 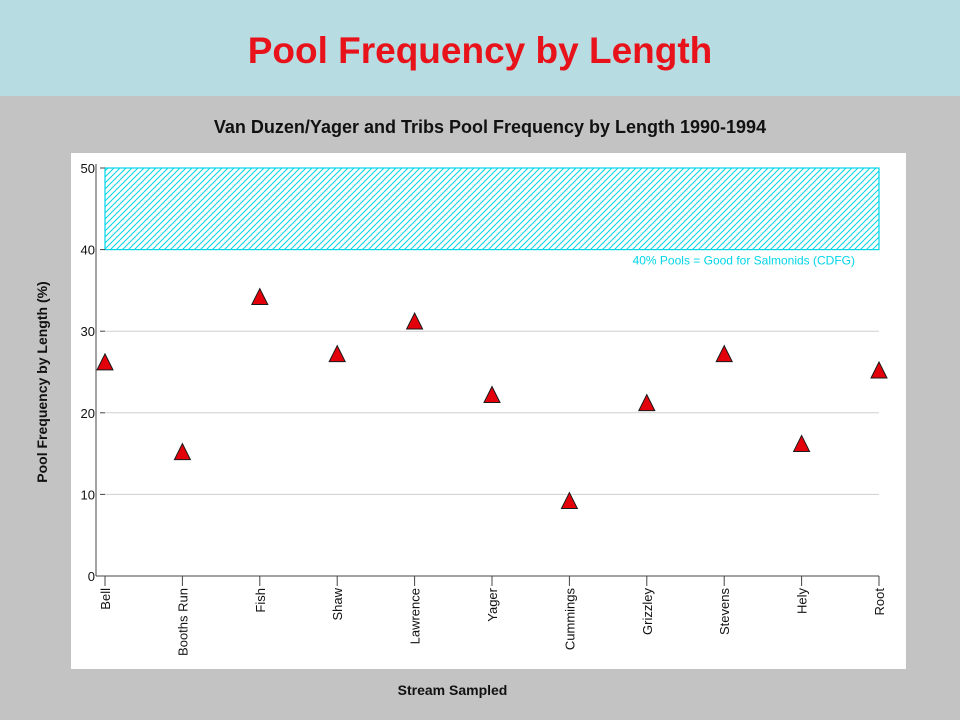 What do you see at coordinates (88, 168) in the screenshot?
I see `y-tick-label: 50` at bounding box center [88, 168].